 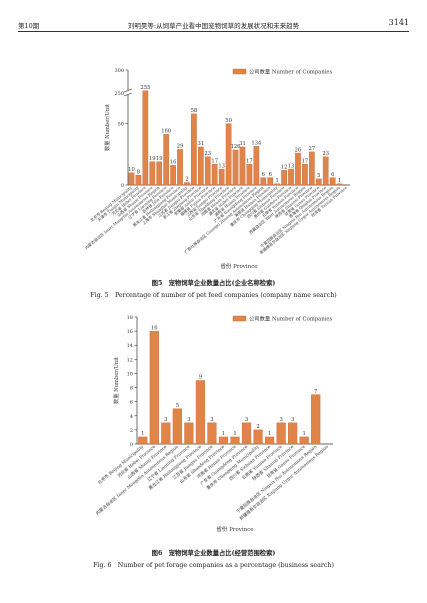 What do you see at coordinates (256, 144) in the screenshot?
I see `bar-value-label: 134` at bounding box center [256, 144].